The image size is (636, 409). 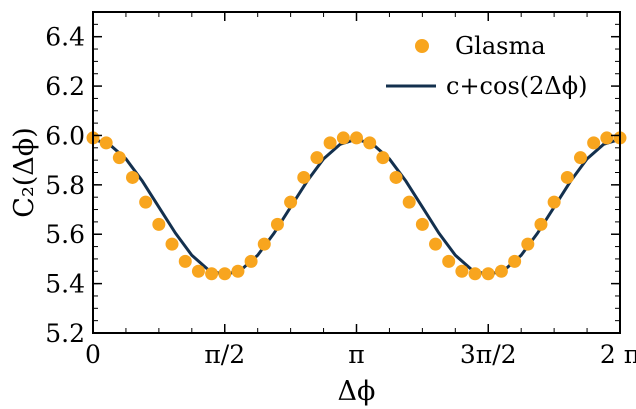 I want to click on legend-marker-glasma, so click(x=422, y=46).